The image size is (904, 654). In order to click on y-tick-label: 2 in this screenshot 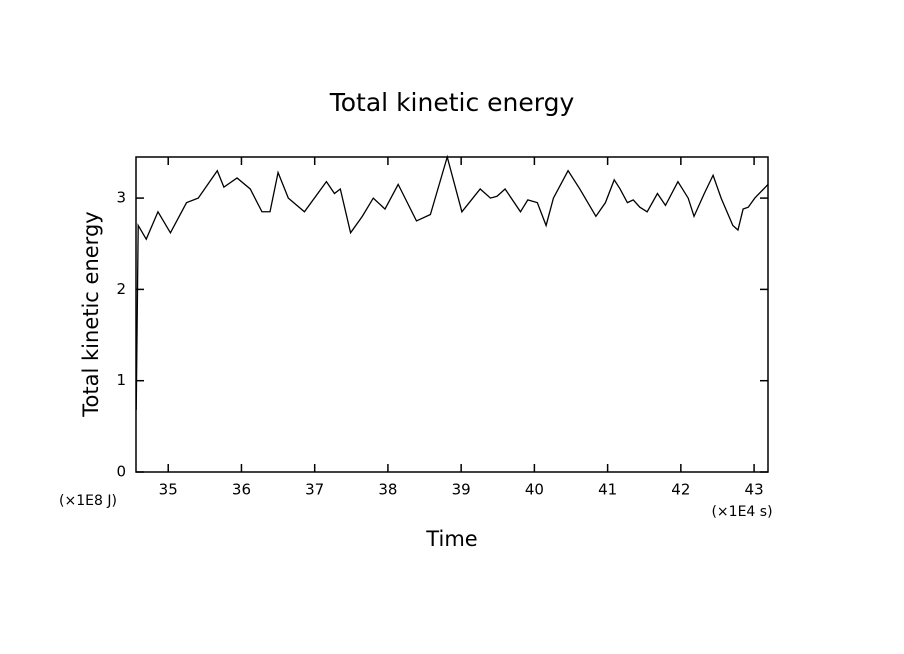, I will do `click(121, 289)`.